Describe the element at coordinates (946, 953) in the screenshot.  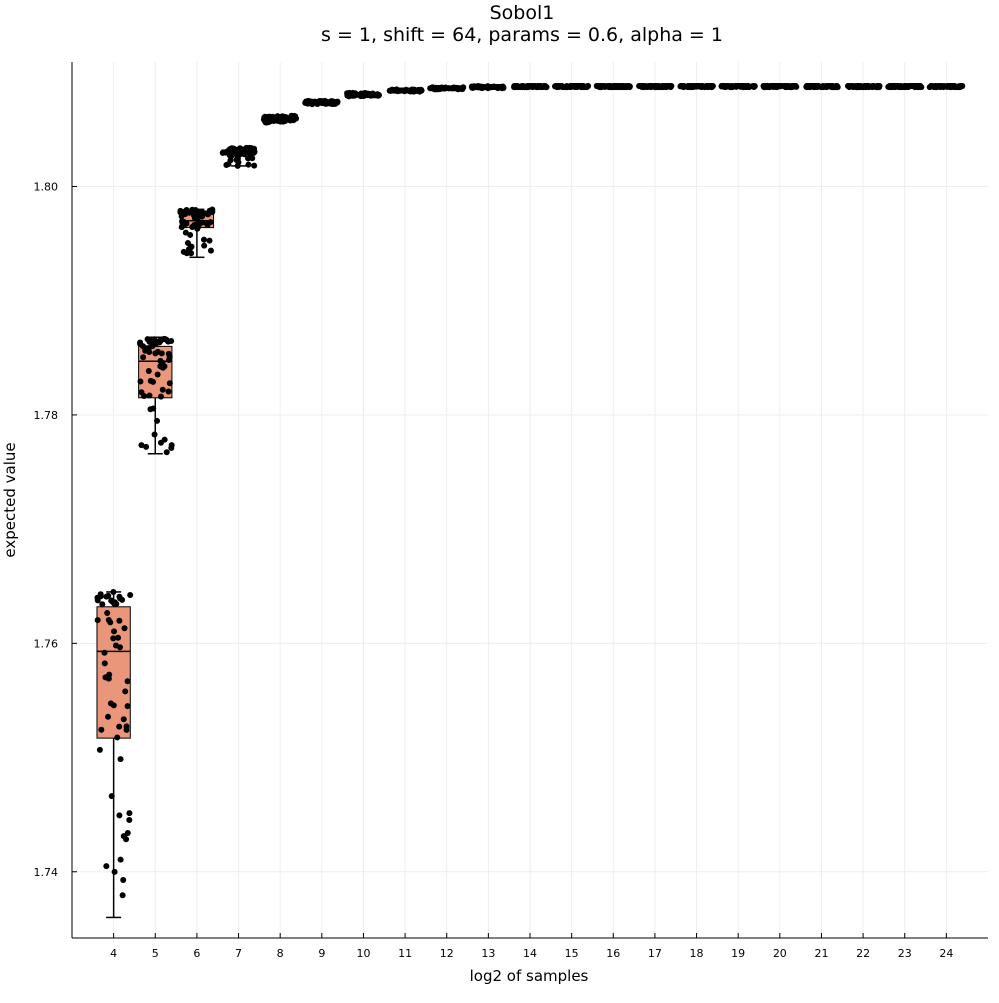
I see `x-tick-label: 24` at that location.